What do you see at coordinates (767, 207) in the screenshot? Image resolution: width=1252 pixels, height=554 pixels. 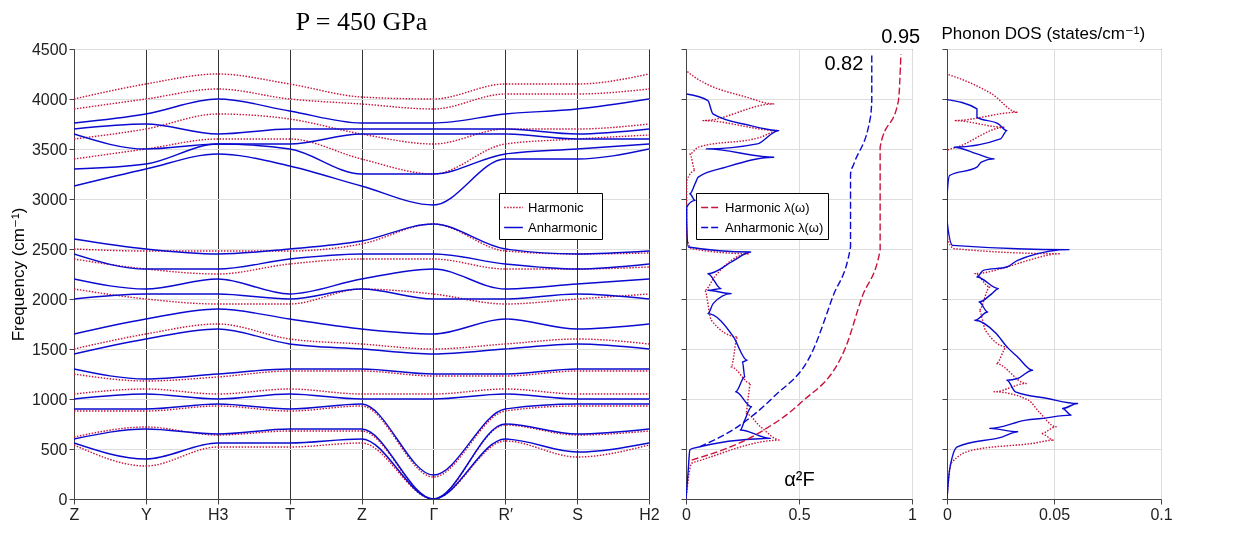 I see `legend-label: Harmonic λ(ω)` at bounding box center [767, 207].